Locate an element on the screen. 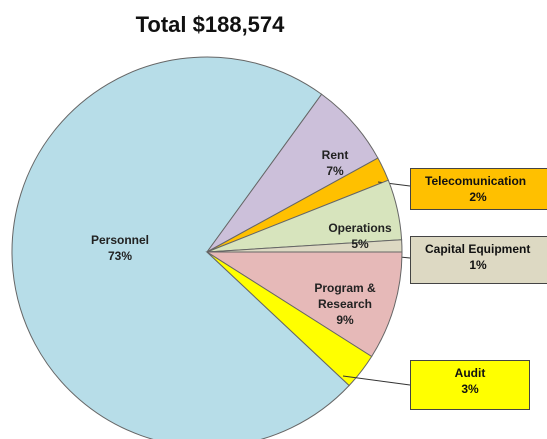 This screenshot has height=439, width=547. slice-label: Operations 5% is located at coordinates (360, 236).